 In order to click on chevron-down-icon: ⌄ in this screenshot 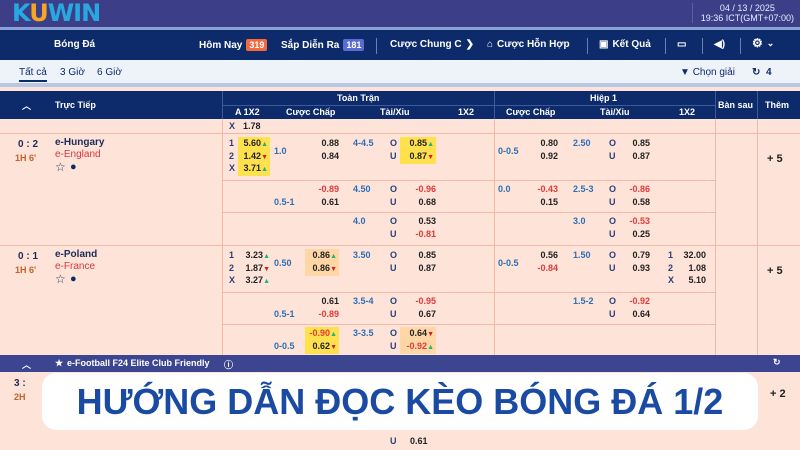, I will do `click(770, 42)`.